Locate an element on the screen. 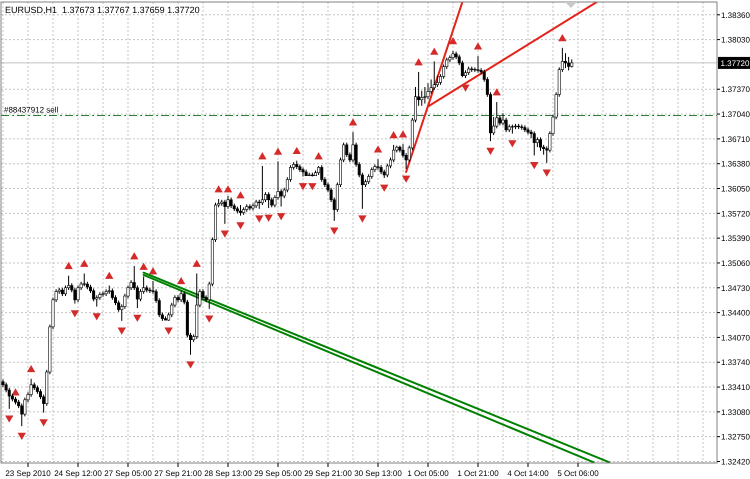 This screenshot has height=479, width=750. x-tick-label: 29 Sep 21:00 is located at coordinates (328, 473).